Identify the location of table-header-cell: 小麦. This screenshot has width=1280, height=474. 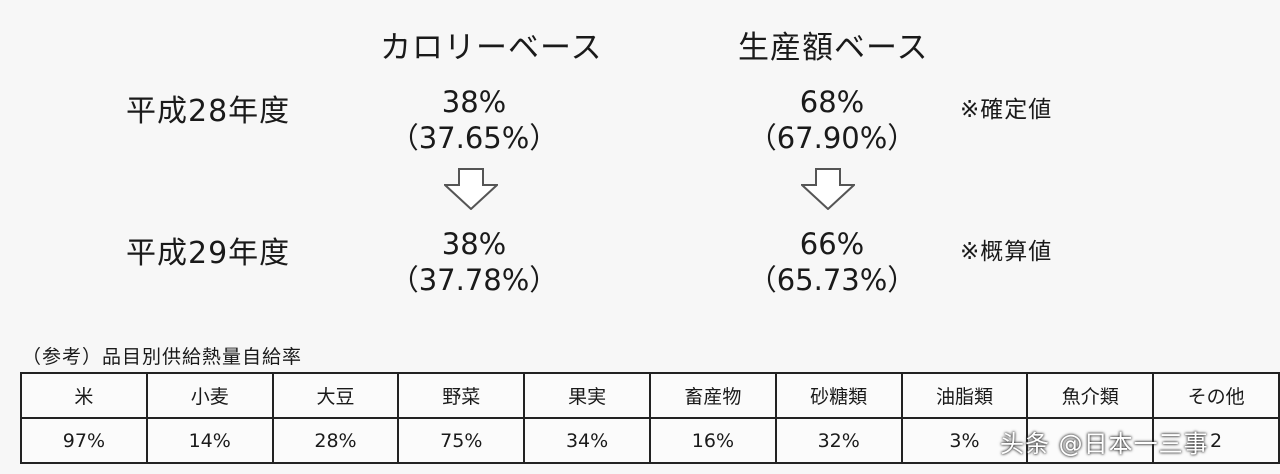
(209, 395).